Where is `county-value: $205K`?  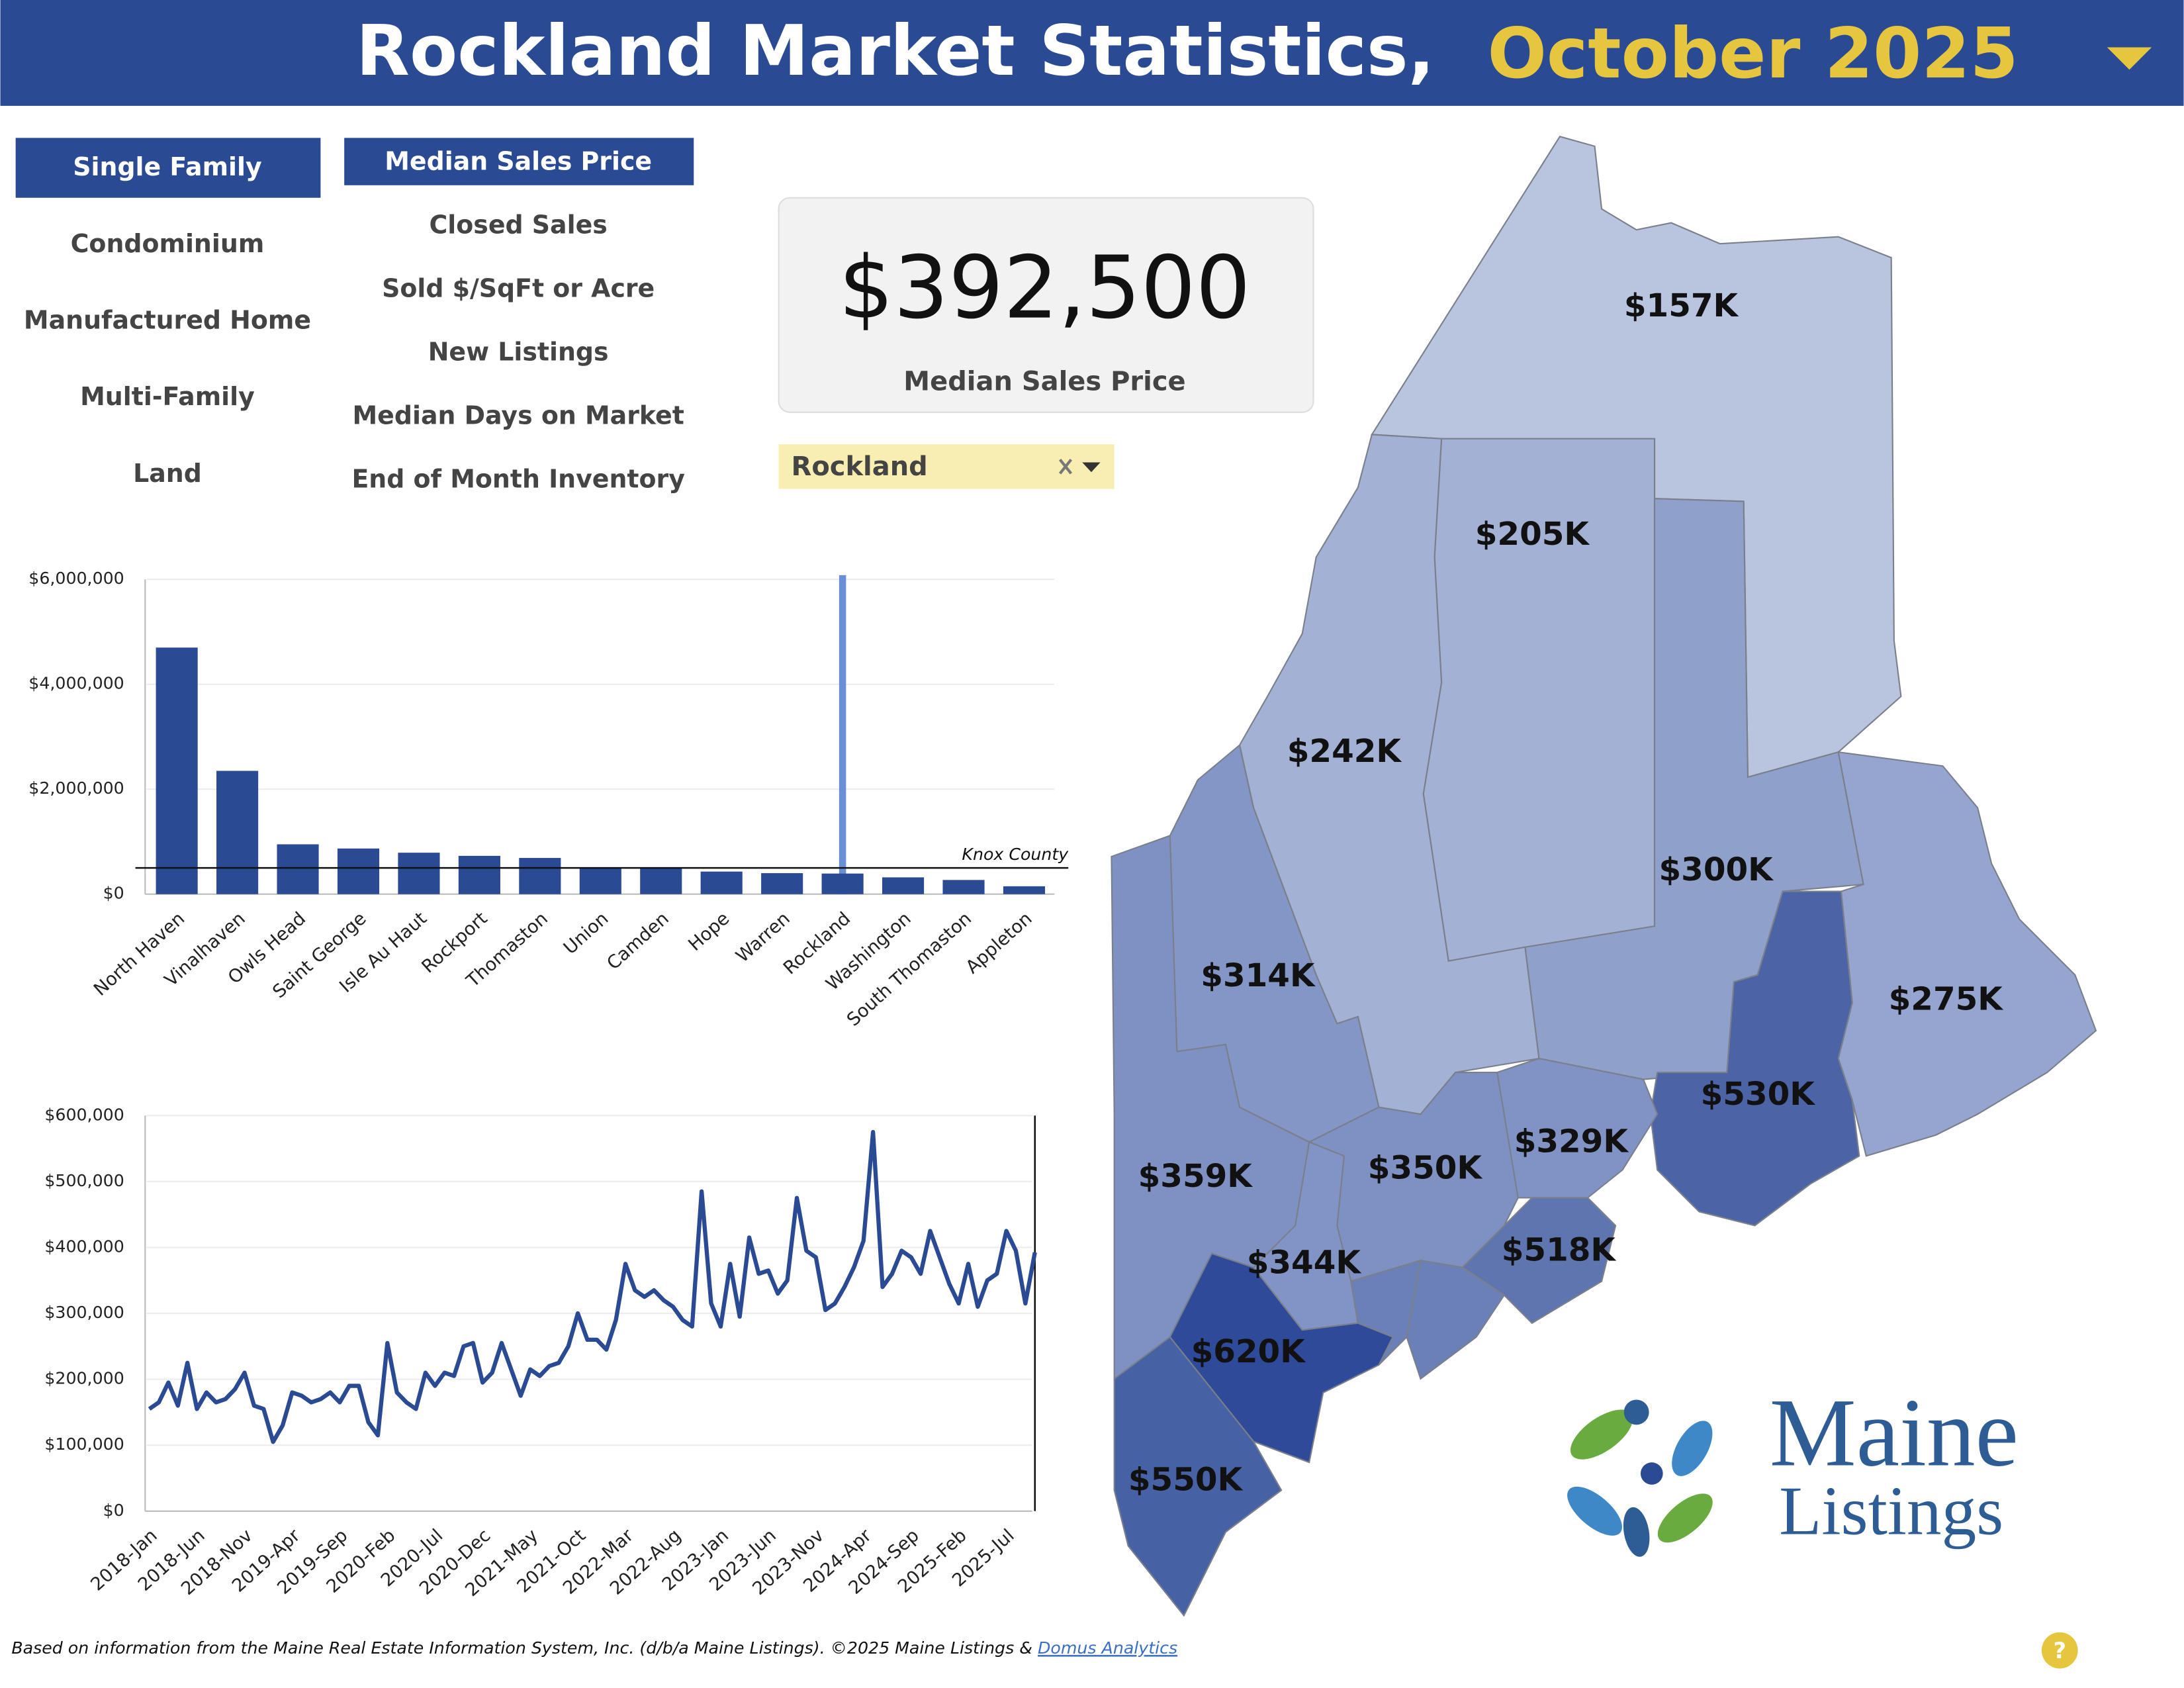 county-value: $205K is located at coordinates (1533, 534).